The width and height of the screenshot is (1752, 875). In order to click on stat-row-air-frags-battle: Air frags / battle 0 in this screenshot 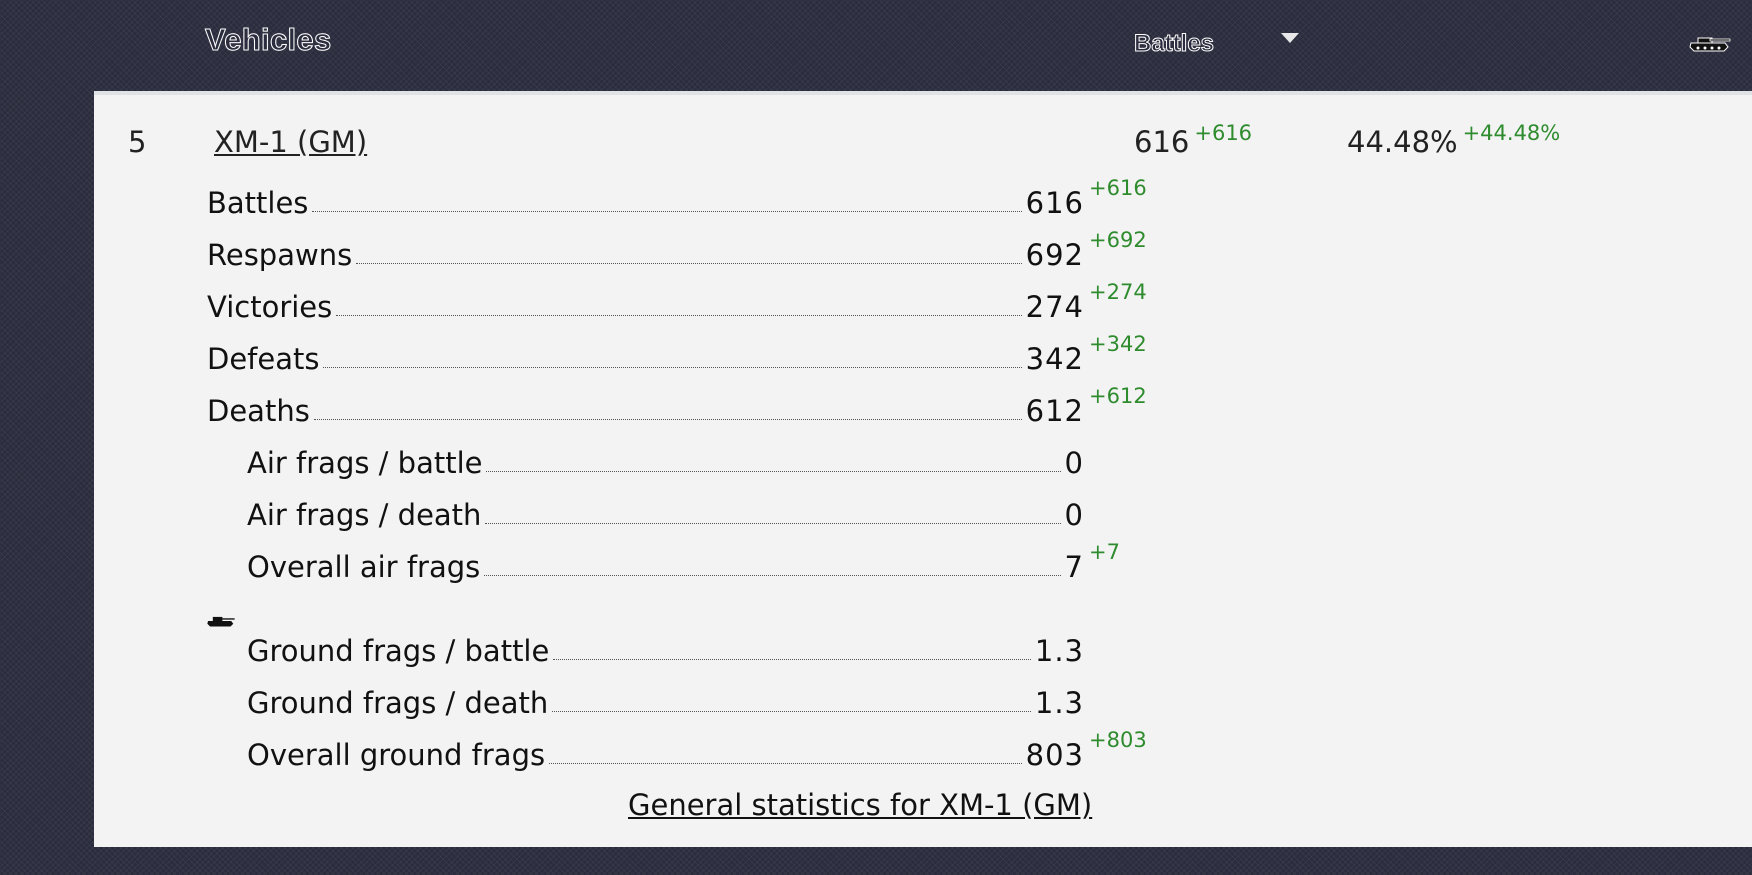, I will do `click(665, 458)`.